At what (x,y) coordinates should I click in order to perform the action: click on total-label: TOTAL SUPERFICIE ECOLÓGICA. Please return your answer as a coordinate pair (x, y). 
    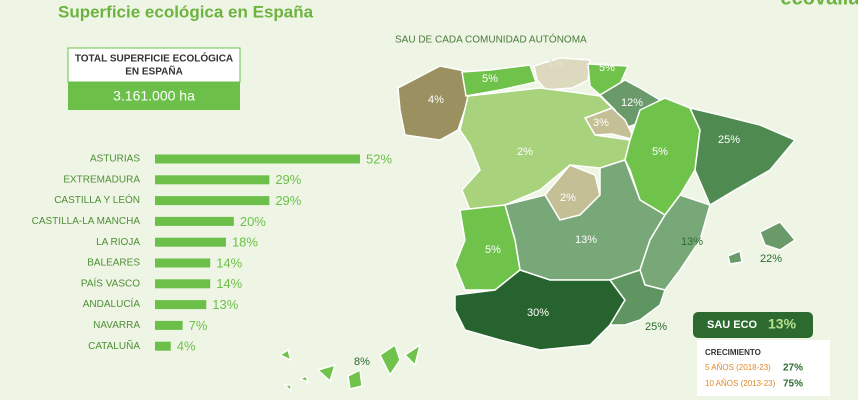
    Looking at the image, I should click on (154, 58).